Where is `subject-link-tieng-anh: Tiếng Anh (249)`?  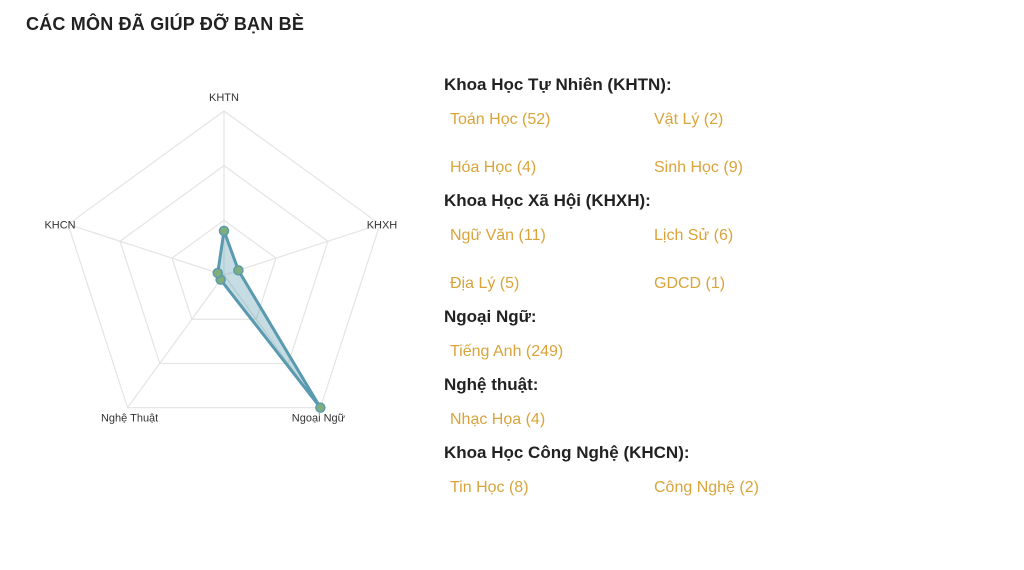
subject-link-tieng-anh: Tiếng Anh (249) is located at coordinates (507, 351).